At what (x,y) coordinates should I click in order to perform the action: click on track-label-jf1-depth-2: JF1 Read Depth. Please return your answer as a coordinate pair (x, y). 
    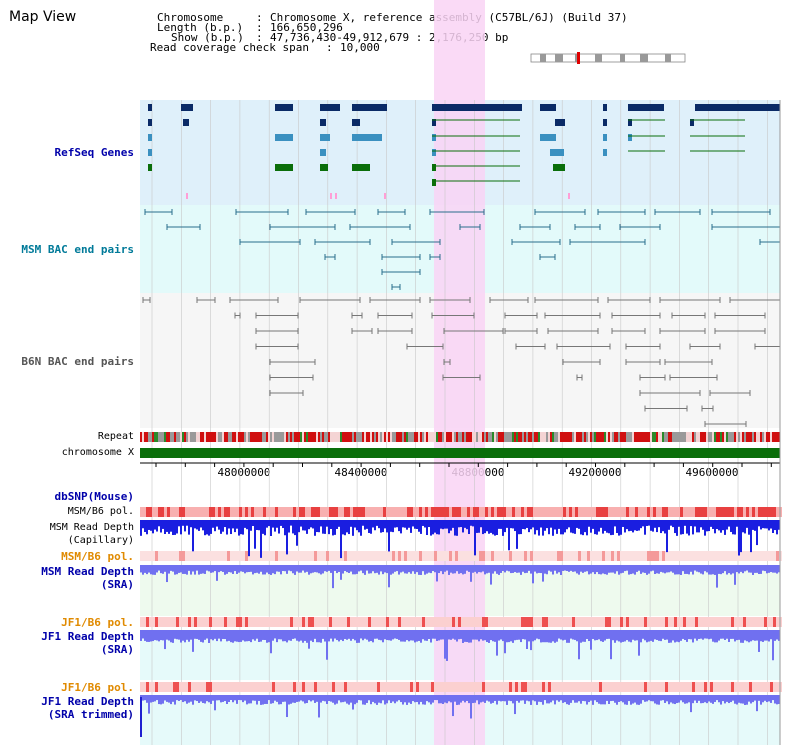
    Looking at the image, I should click on (87, 701).